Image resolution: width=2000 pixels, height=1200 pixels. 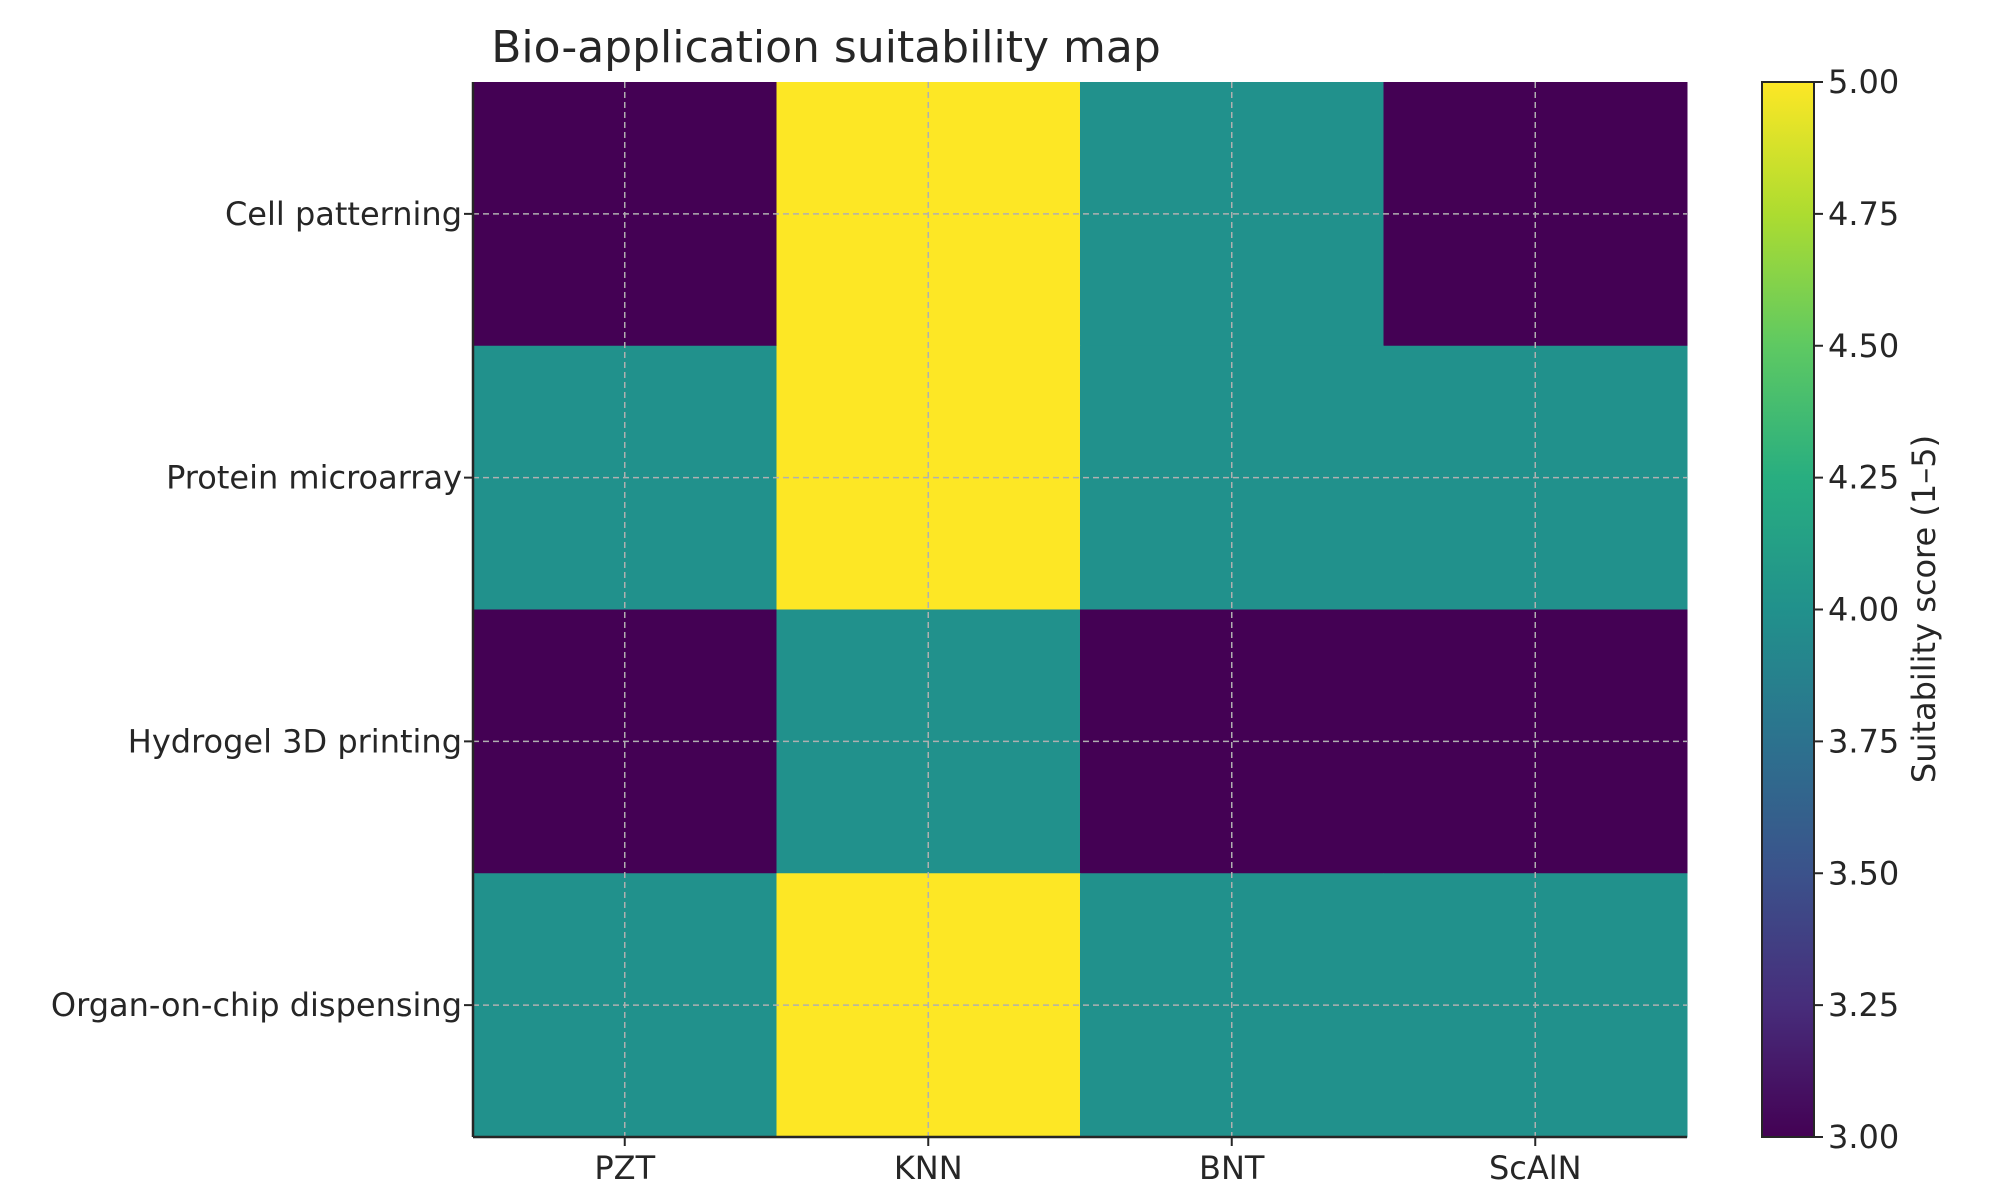 What do you see at coordinates (1232, 1168) in the screenshot?
I see `x-tick-label: BNT` at bounding box center [1232, 1168].